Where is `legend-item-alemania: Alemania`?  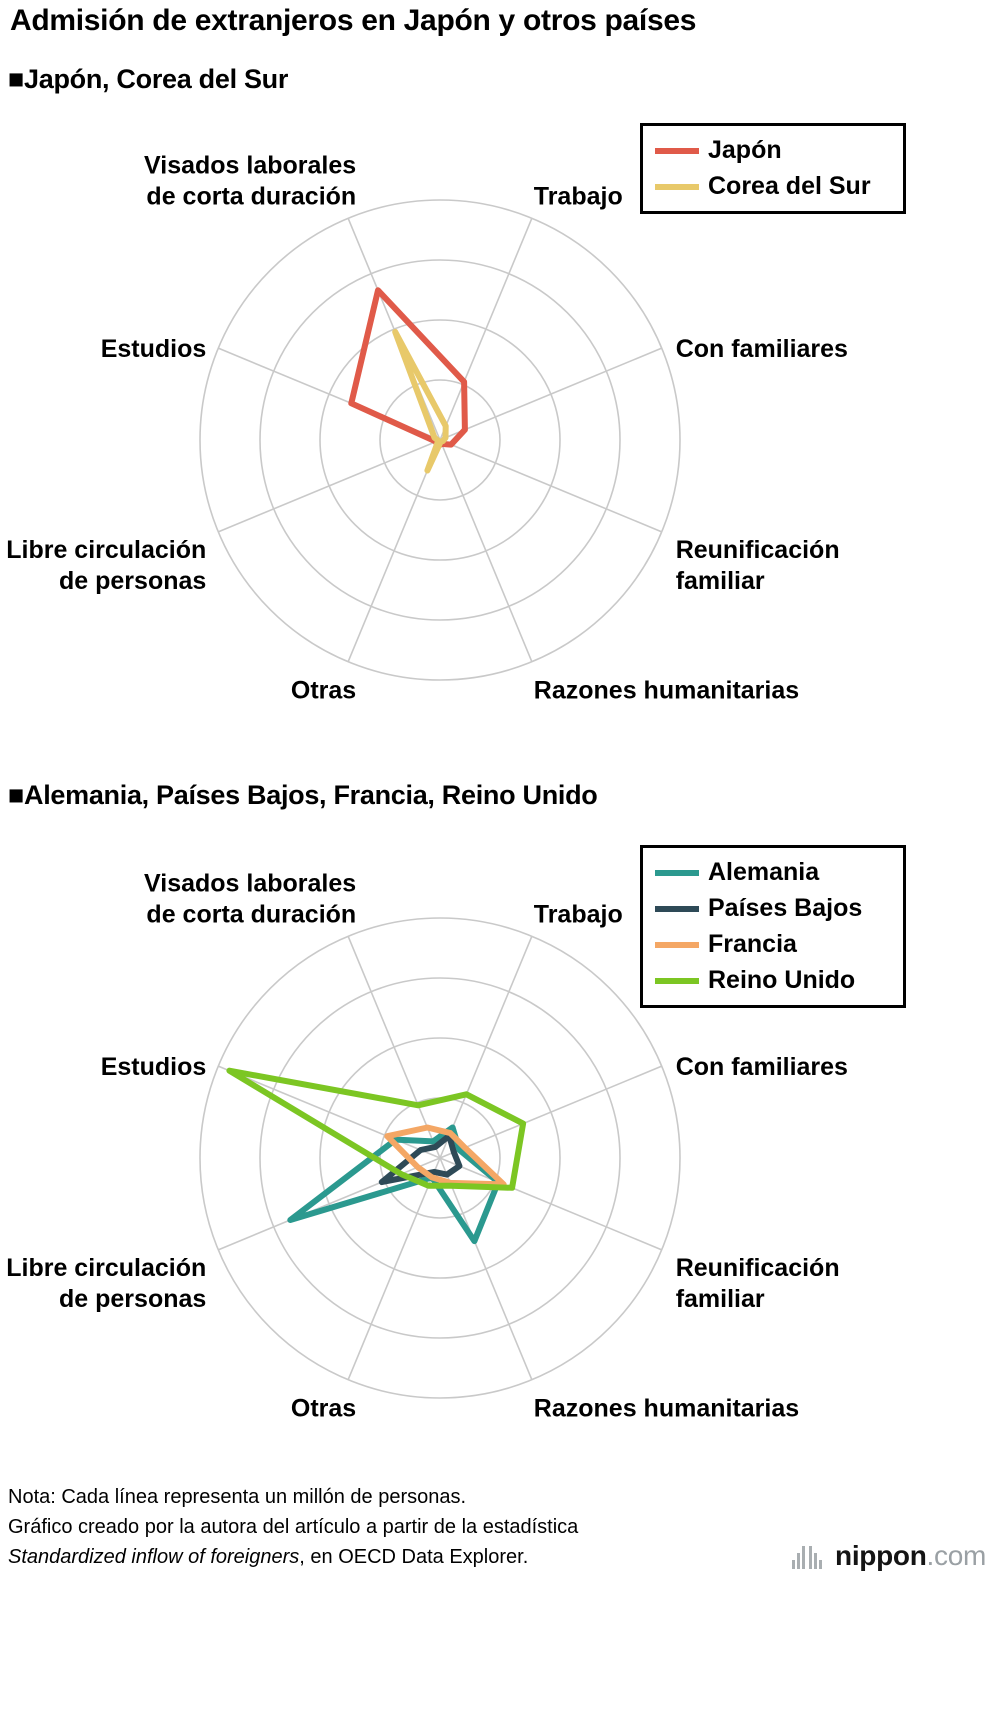 legend-item-alemania: Alemania is located at coordinates (773, 872).